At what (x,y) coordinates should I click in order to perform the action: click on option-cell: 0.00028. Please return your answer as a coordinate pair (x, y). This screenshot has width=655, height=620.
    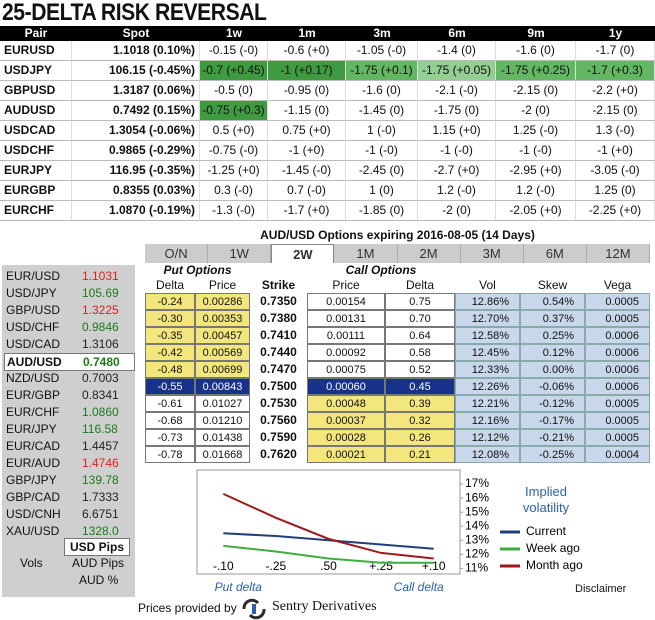
    Looking at the image, I should click on (346, 437).